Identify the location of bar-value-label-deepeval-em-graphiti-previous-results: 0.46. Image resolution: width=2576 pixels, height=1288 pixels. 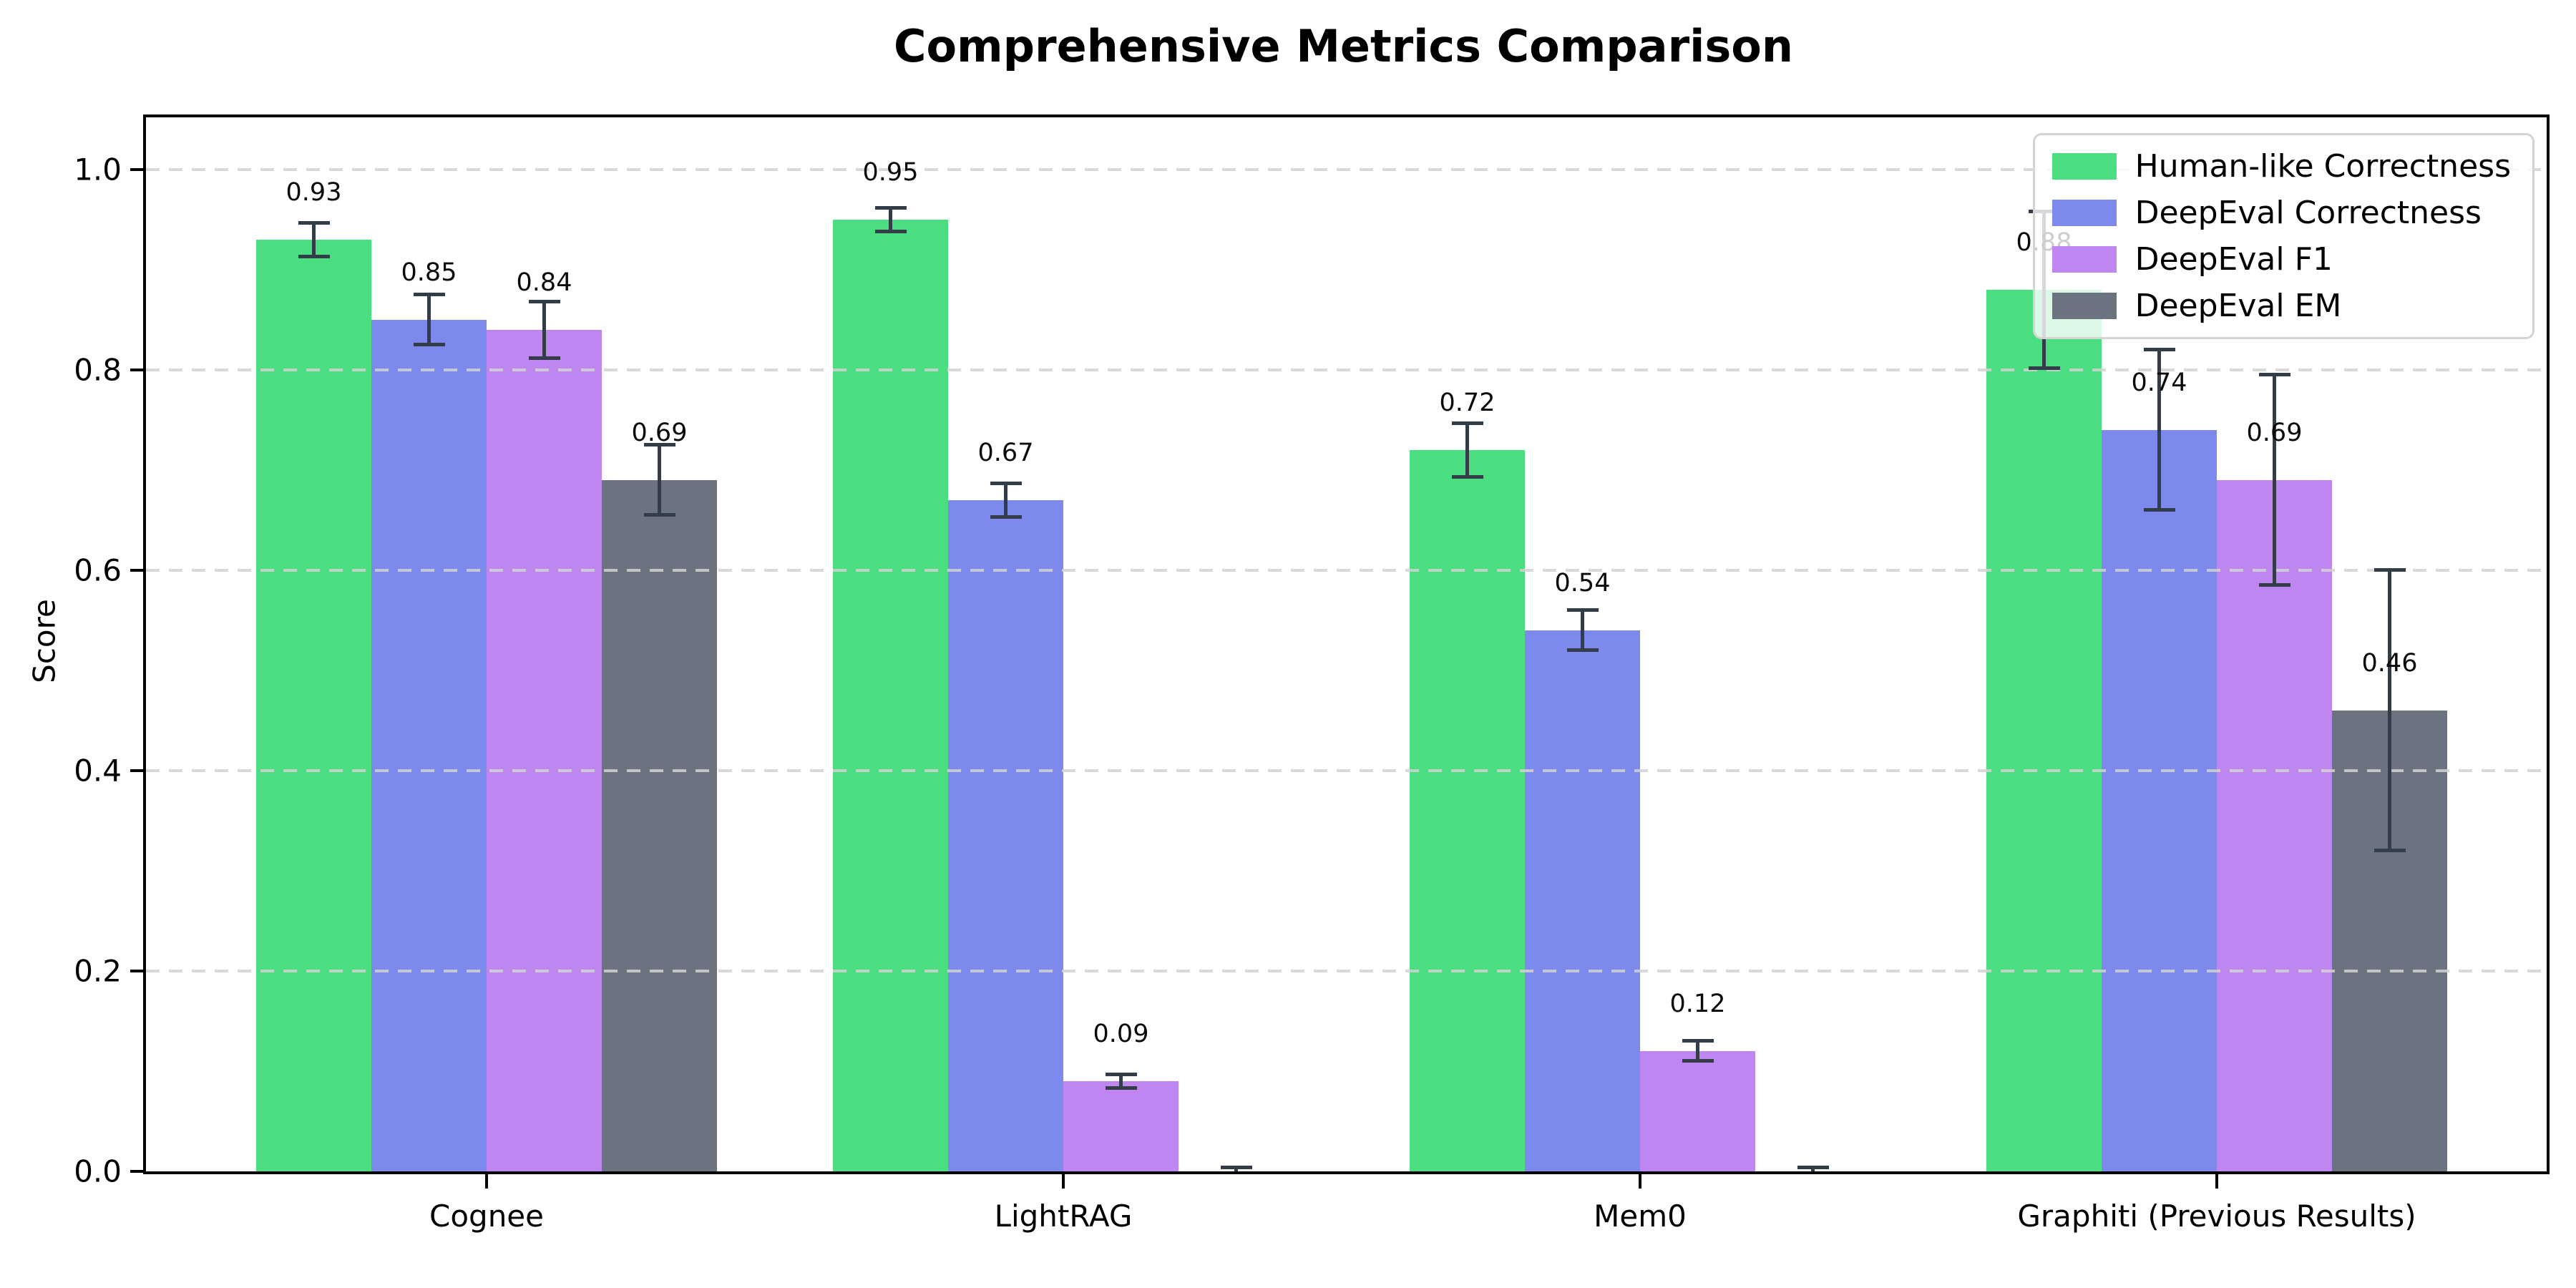
(2389, 663).